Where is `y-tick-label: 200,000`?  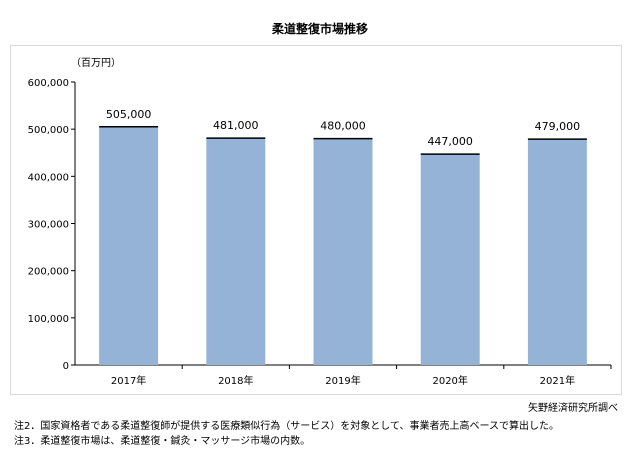
y-tick-label: 200,000 is located at coordinates (48, 272).